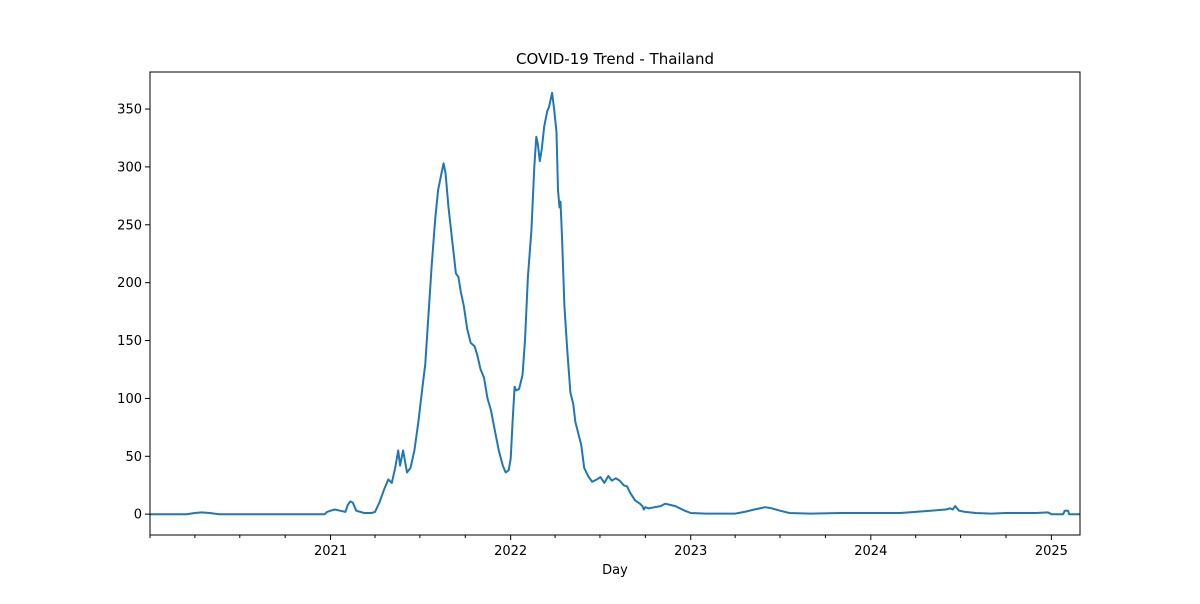  What do you see at coordinates (615, 570) in the screenshot?
I see `x-axis-label: Day` at bounding box center [615, 570].